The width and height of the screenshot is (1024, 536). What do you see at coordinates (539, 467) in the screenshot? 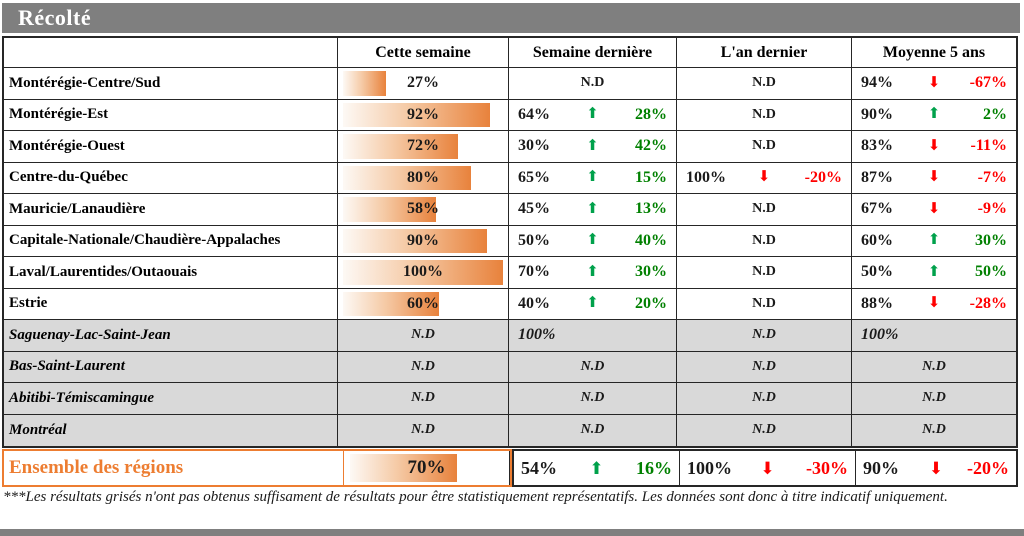
I see `reference-value: 54%` at bounding box center [539, 467].